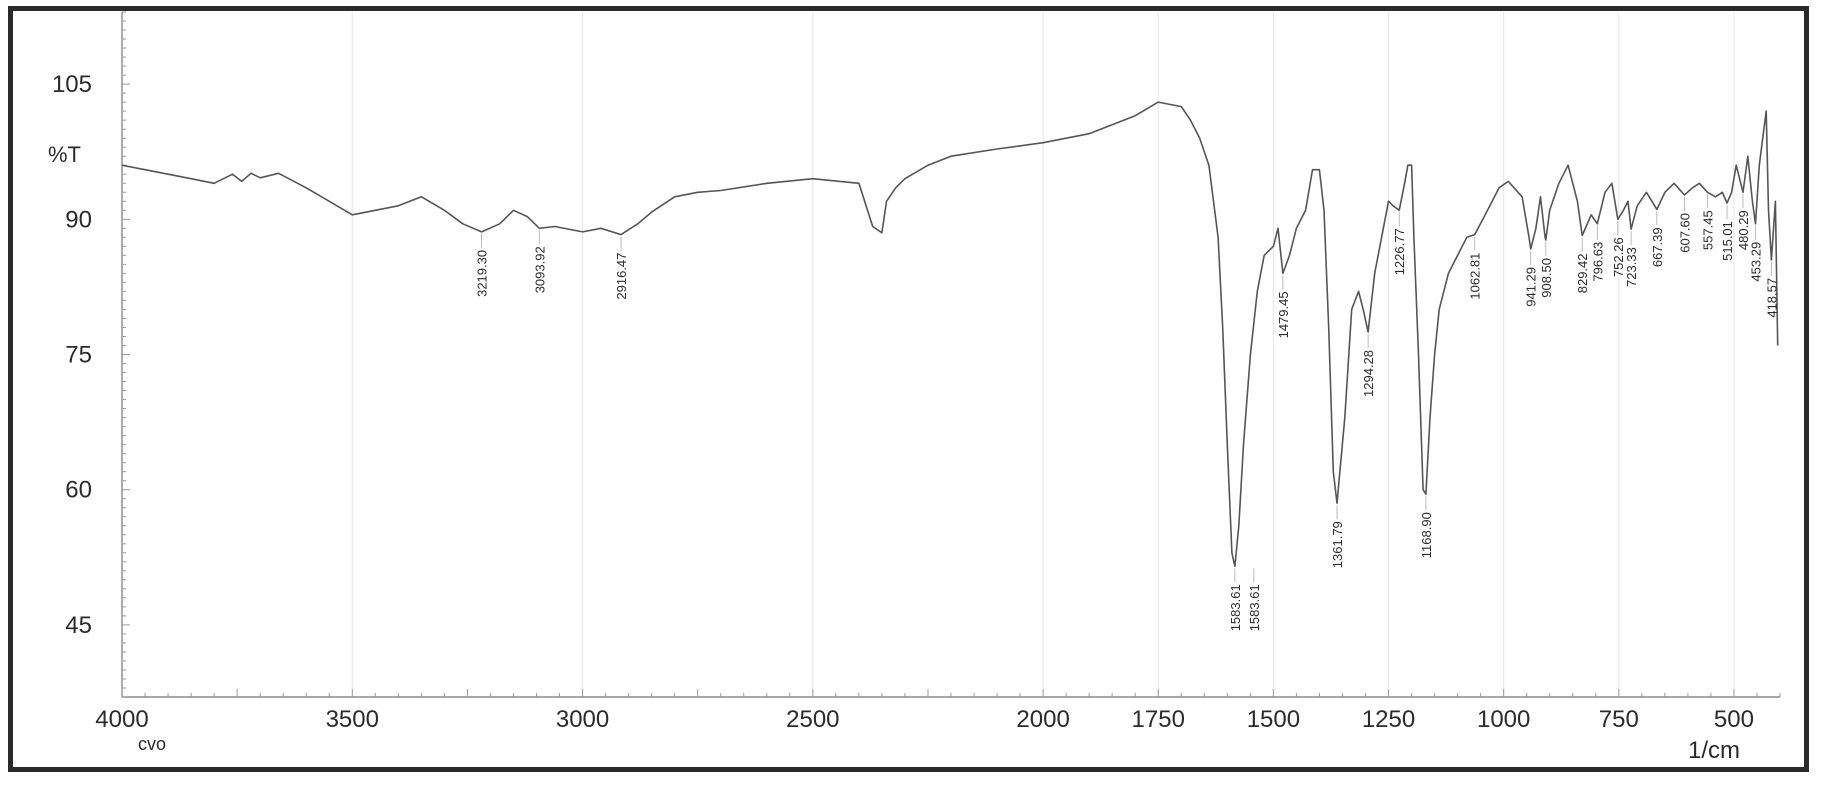 Image resolution: width=1825 pixels, height=790 pixels. What do you see at coordinates (1657, 247) in the screenshot?
I see `peak-label: 667.39` at bounding box center [1657, 247].